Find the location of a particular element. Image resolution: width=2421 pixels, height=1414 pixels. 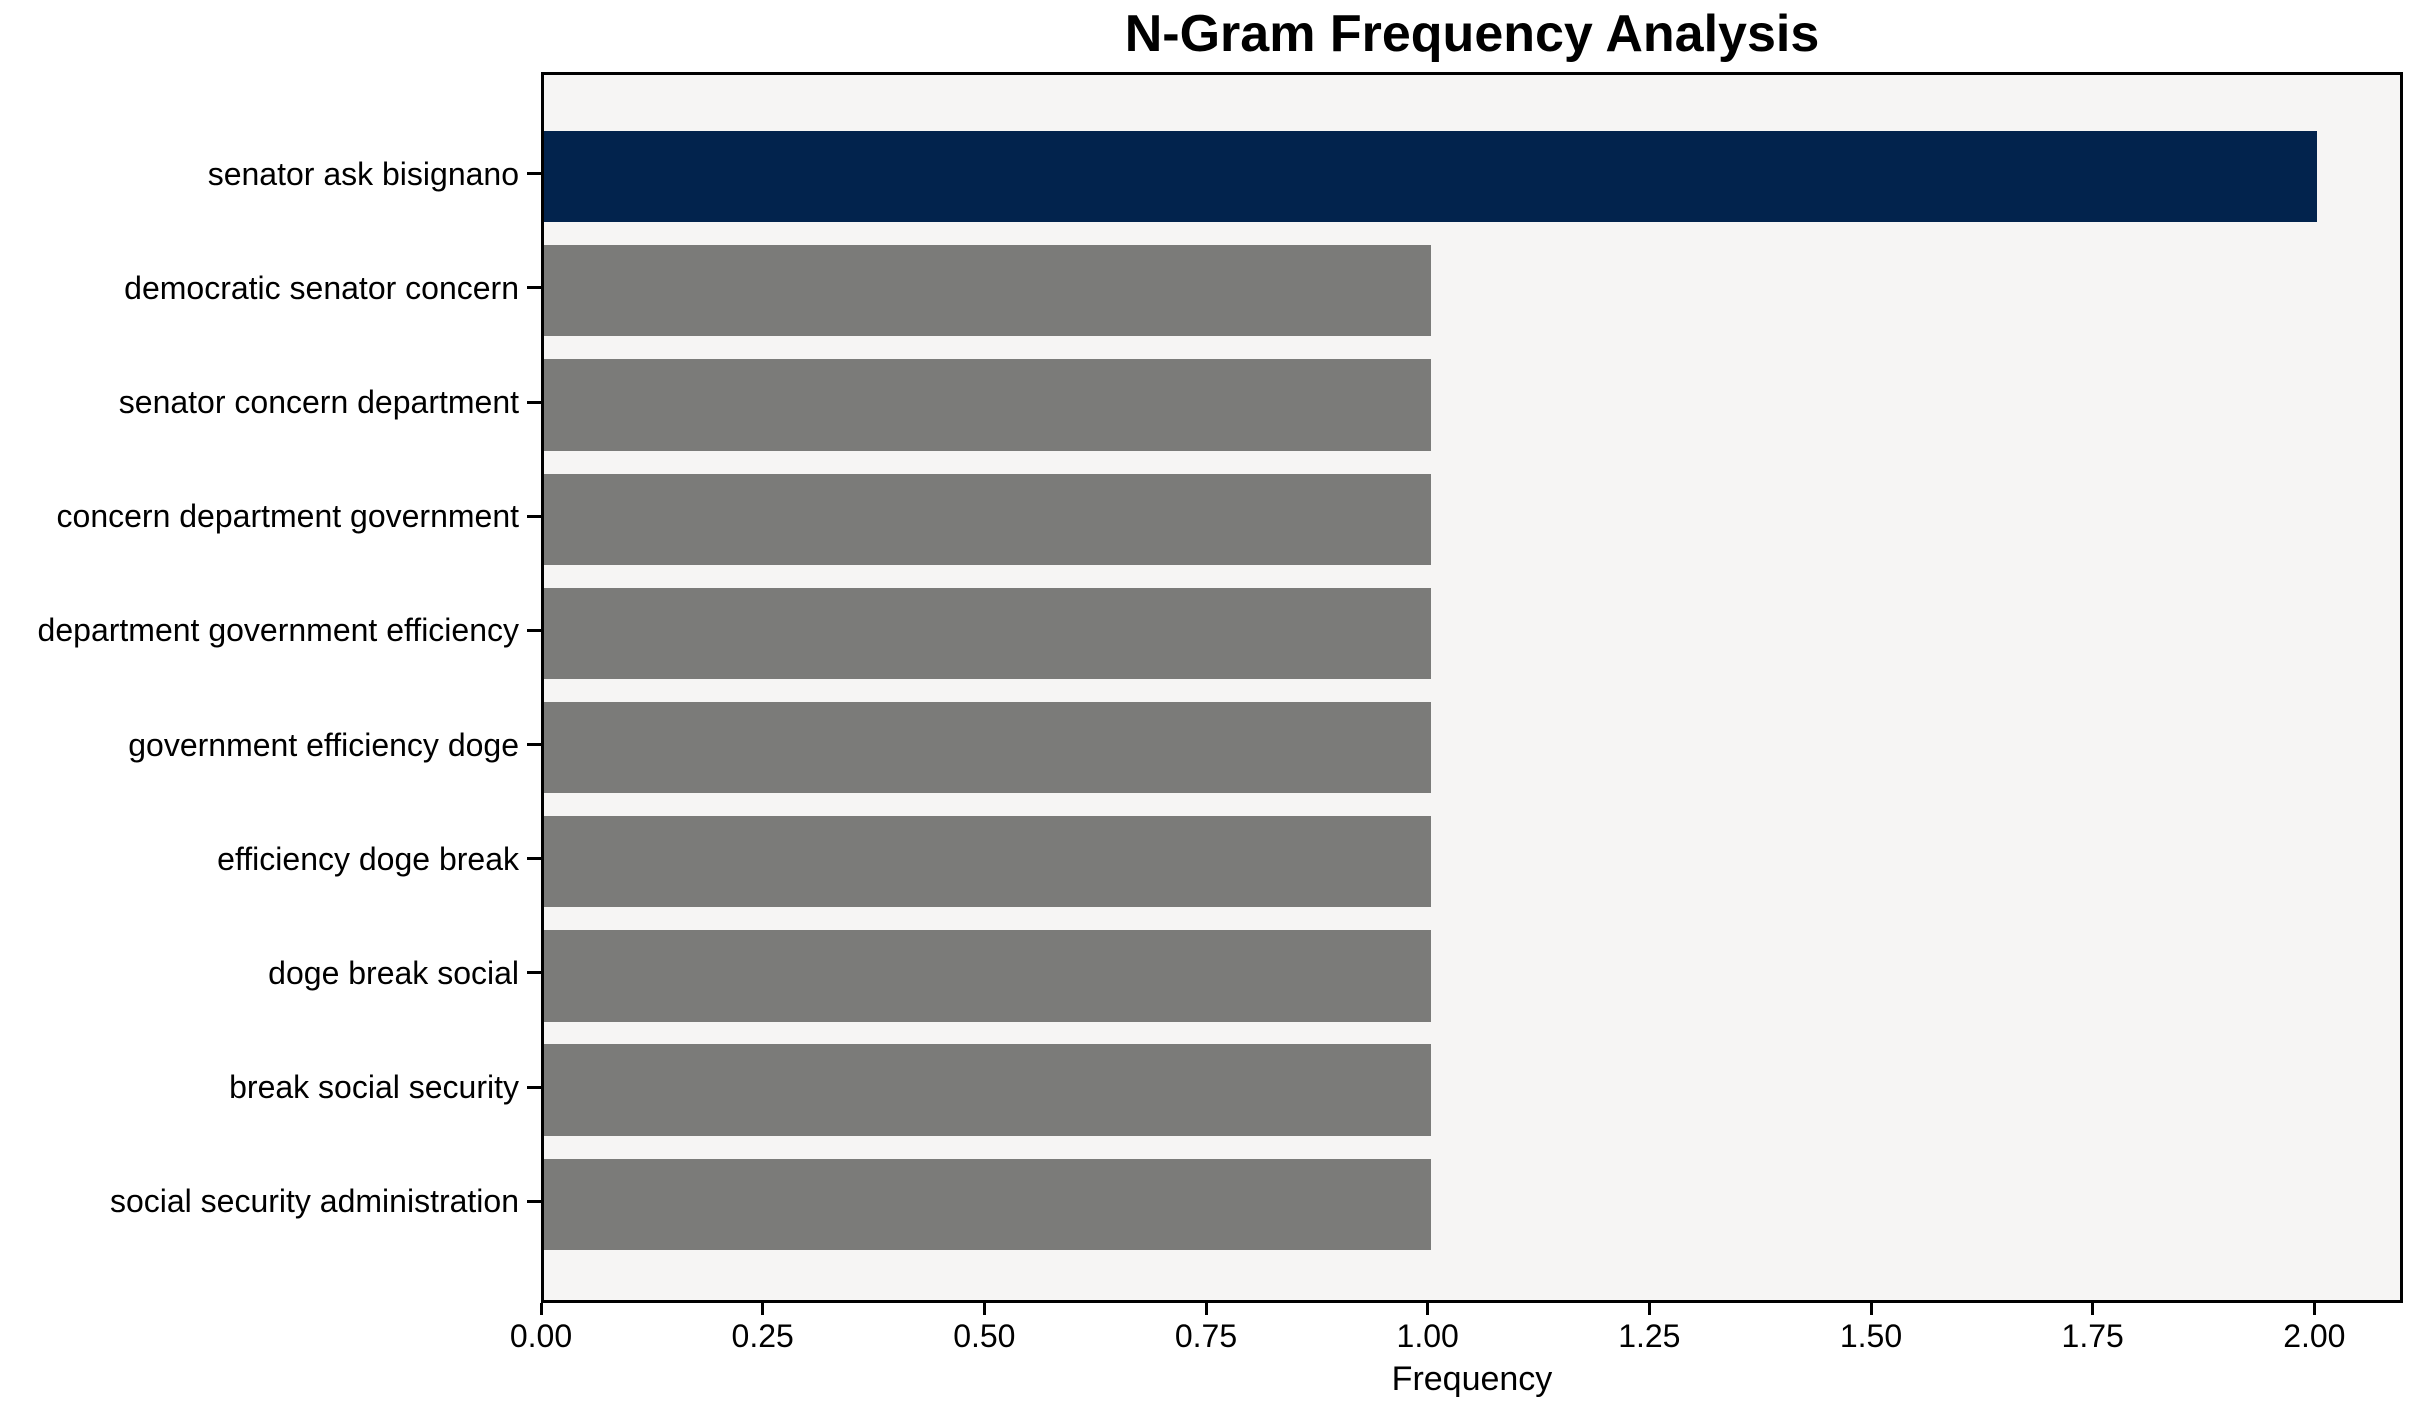

x-tick-label: 0.25 is located at coordinates (762, 1336).